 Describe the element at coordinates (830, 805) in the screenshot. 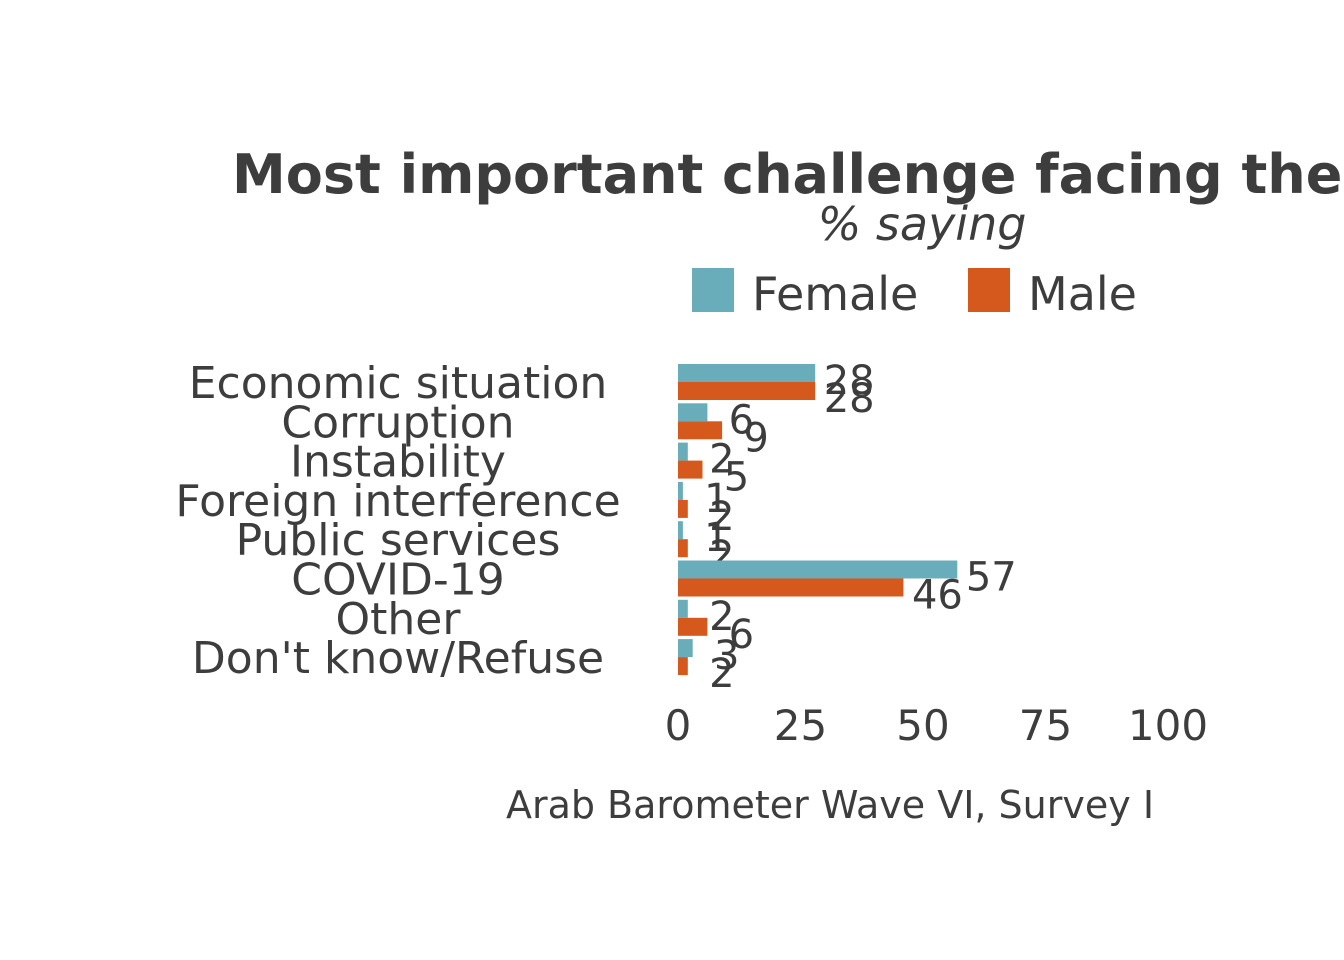

I see `chart-caption: Arab Barometer Wave VI, Survey I` at that location.